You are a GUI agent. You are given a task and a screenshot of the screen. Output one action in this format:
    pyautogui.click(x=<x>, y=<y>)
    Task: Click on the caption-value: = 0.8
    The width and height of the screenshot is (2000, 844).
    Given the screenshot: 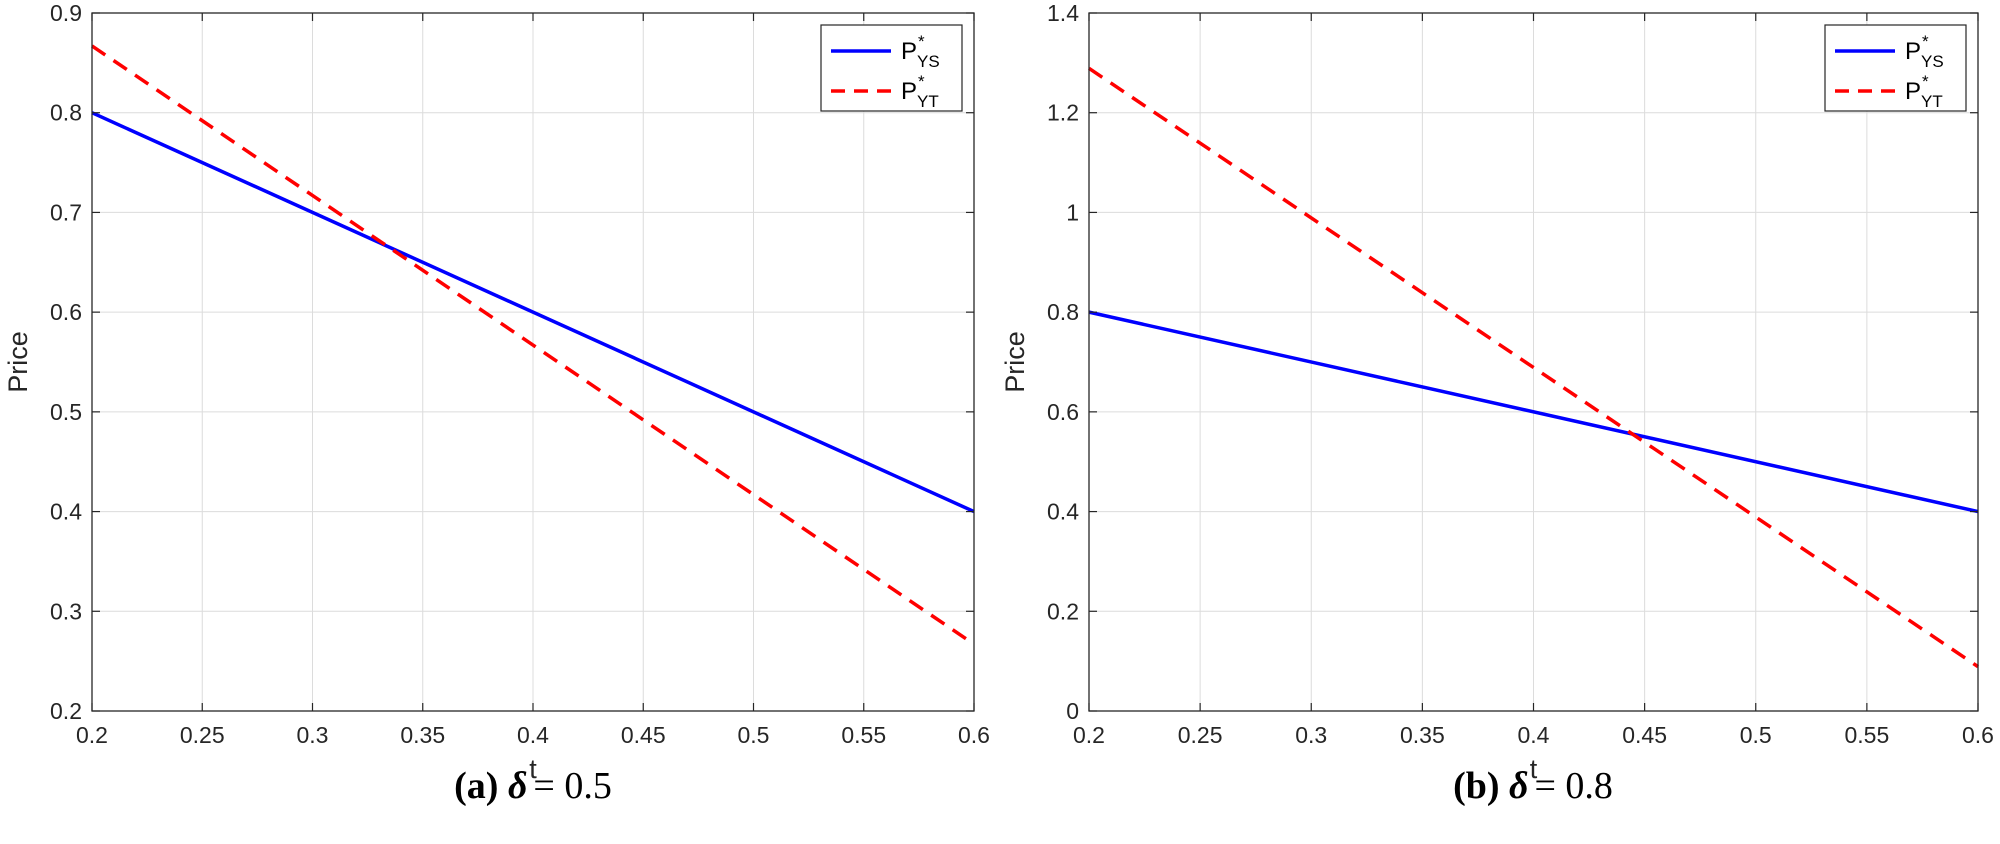 What is the action you would take?
    pyautogui.click(x=1573, y=786)
    